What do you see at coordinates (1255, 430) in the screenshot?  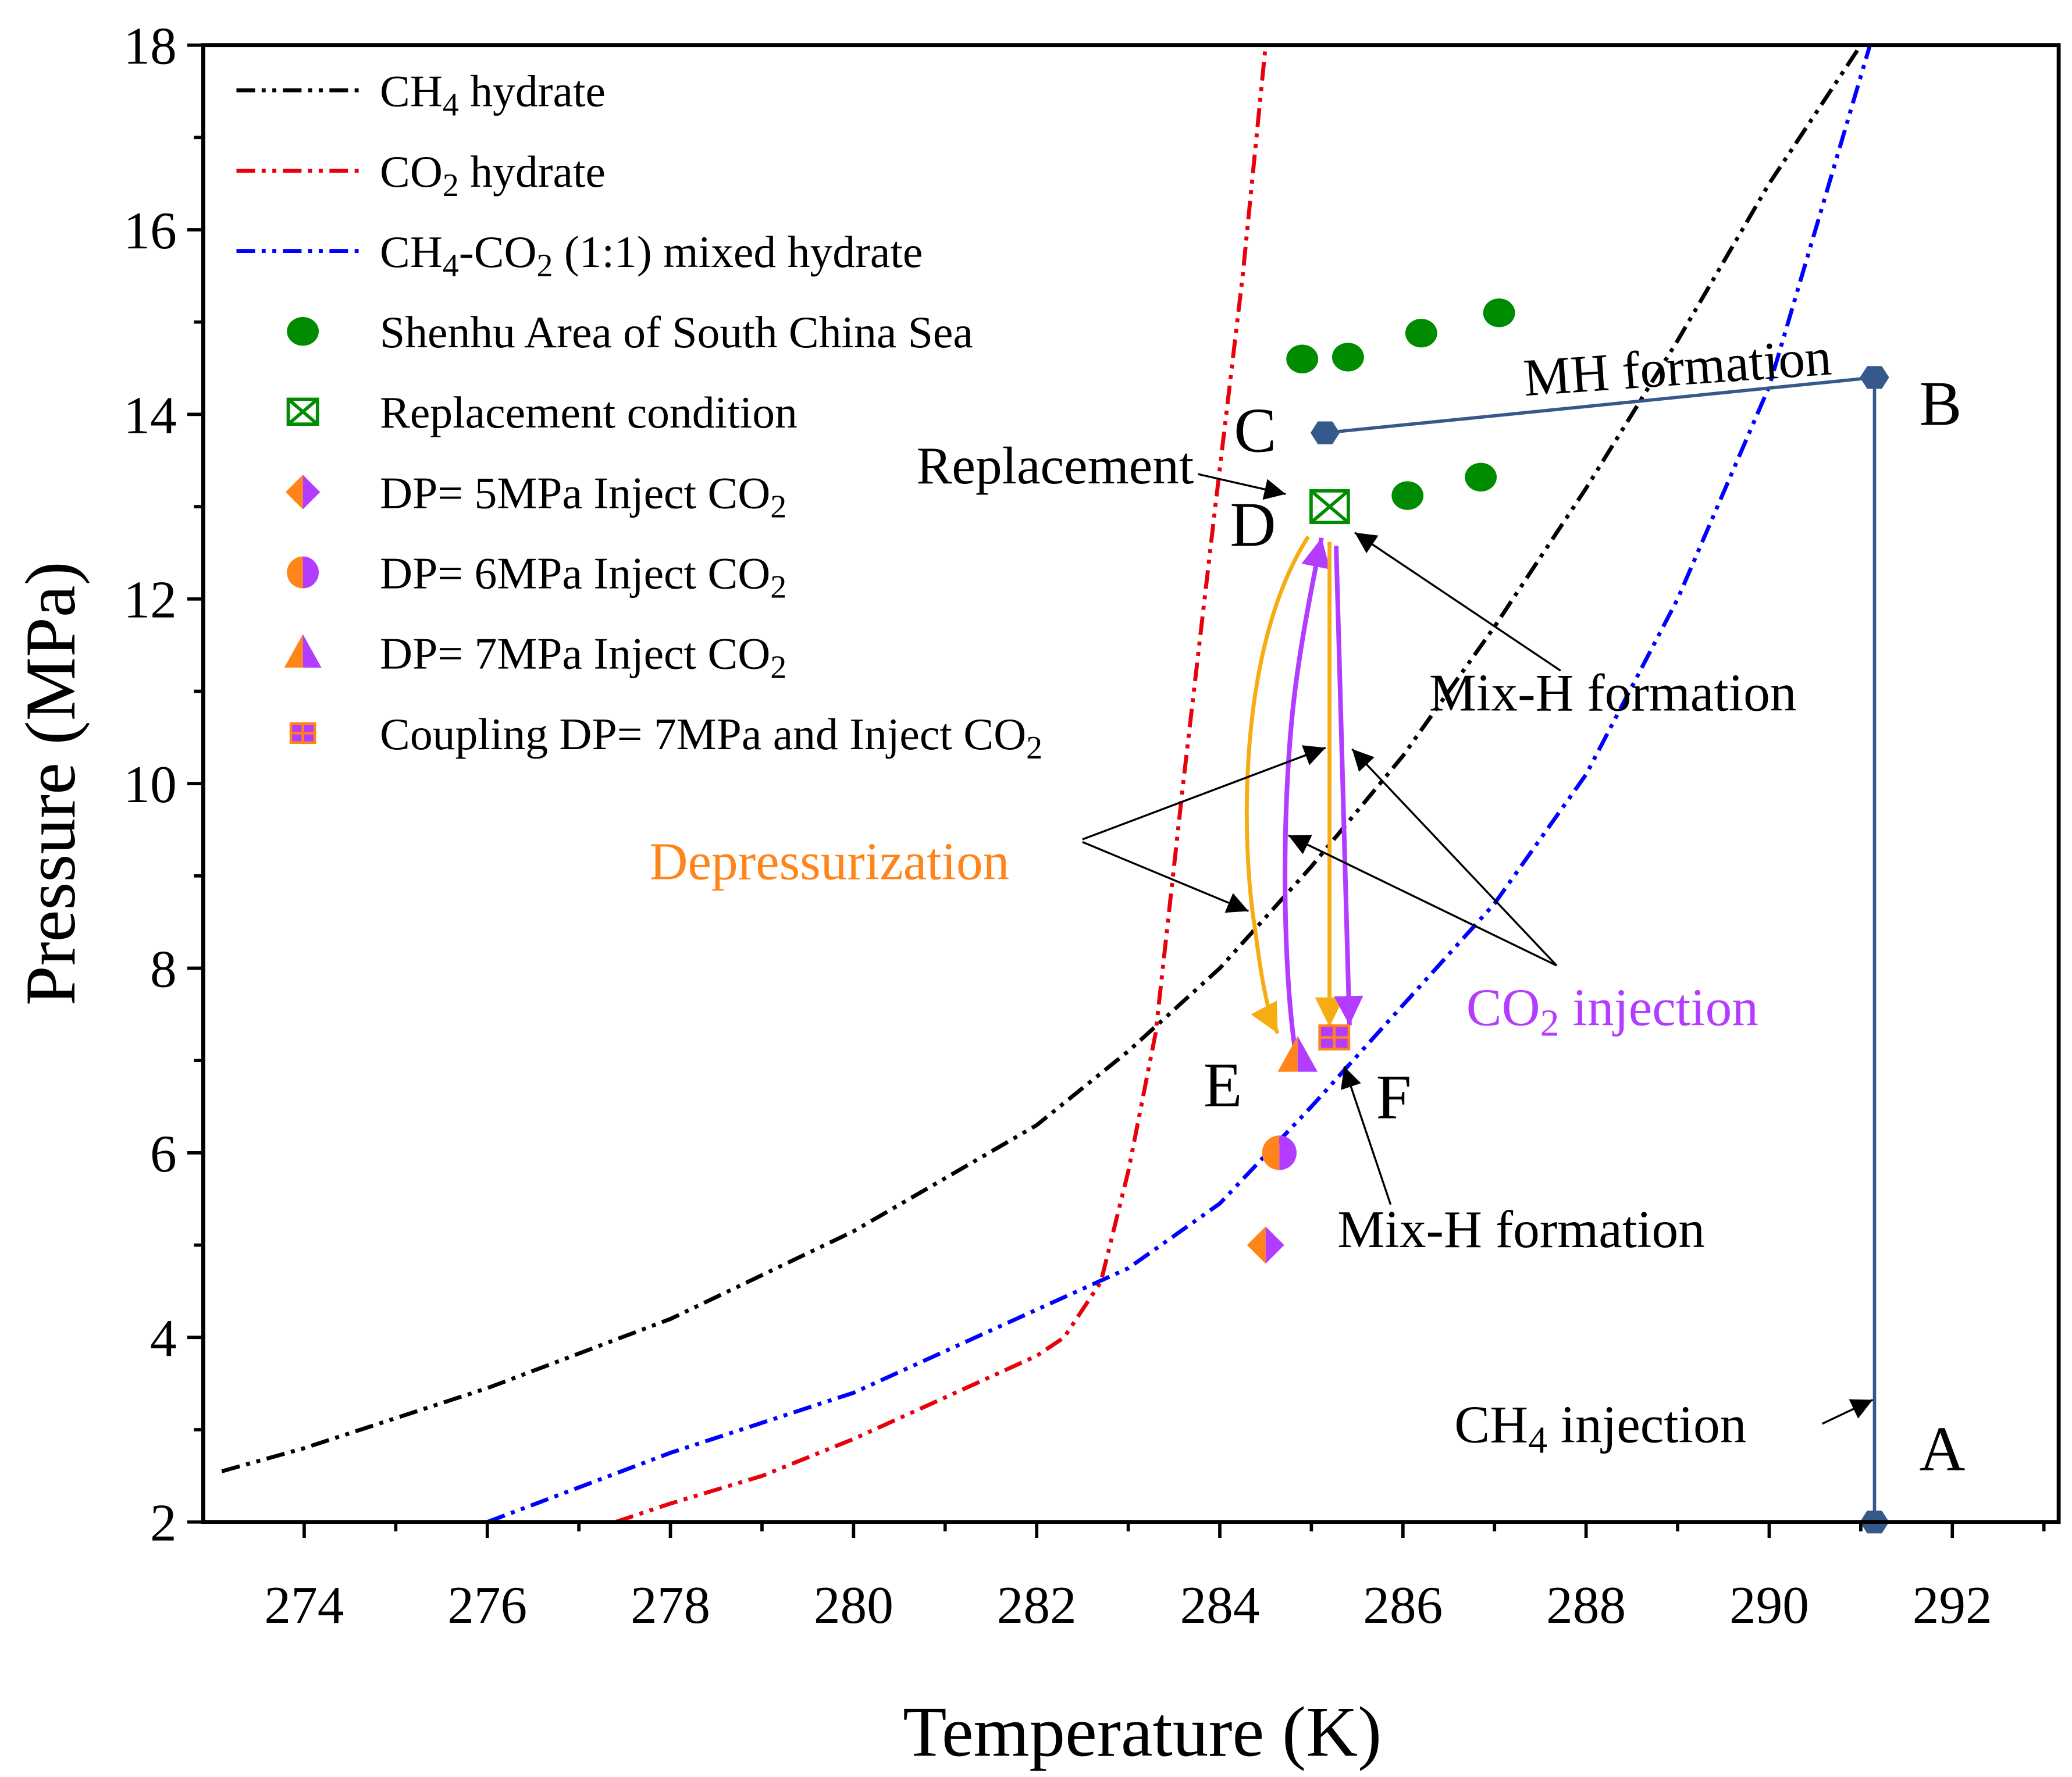 I see `point-label-c: C` at bounding box center [1255, 430].